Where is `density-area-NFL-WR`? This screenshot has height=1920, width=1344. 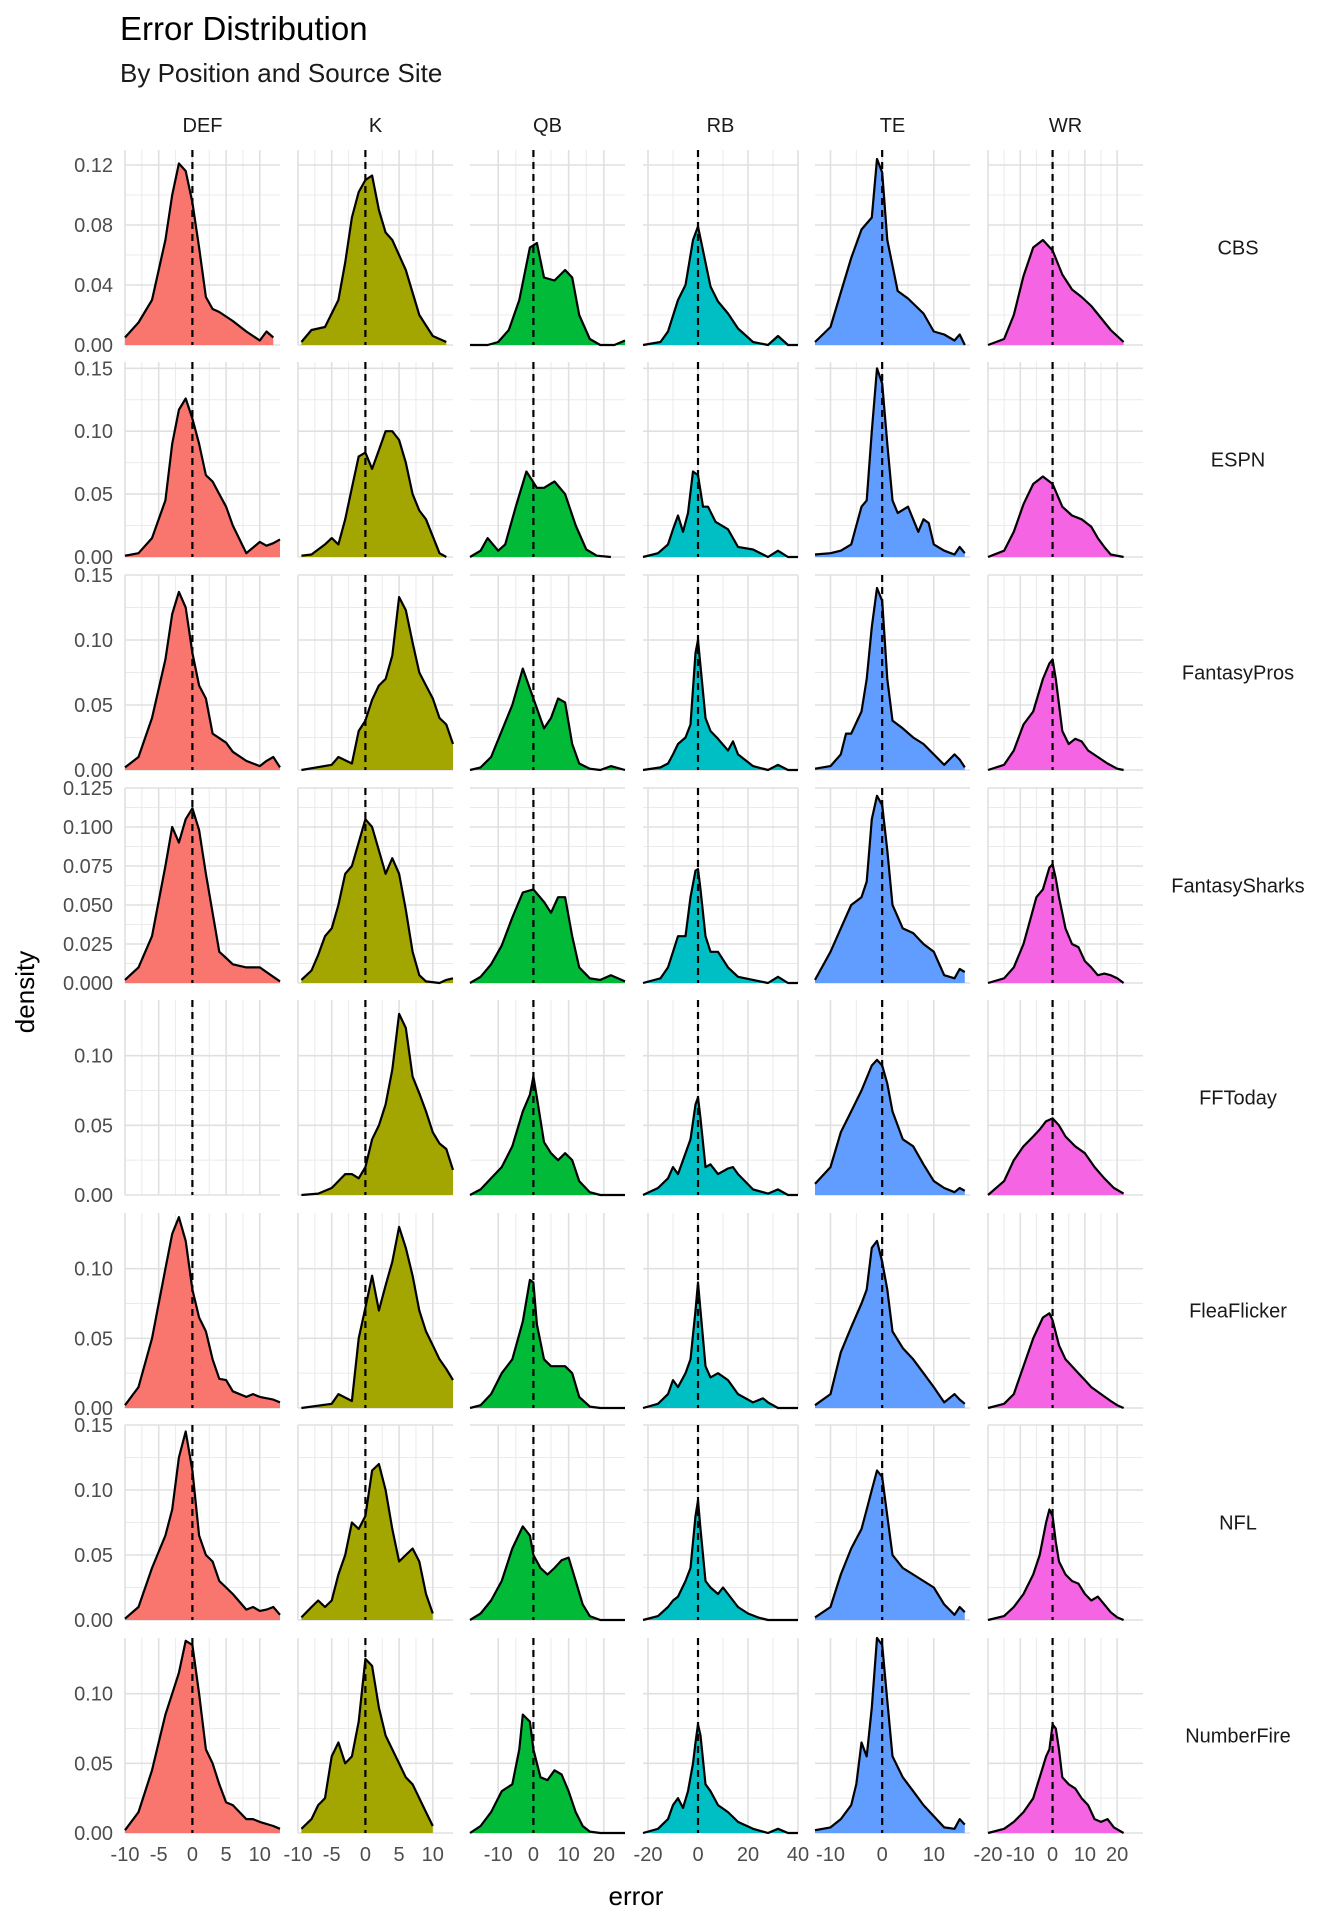
density-area-NFL-WR is located at coordinates (1056, 1564).